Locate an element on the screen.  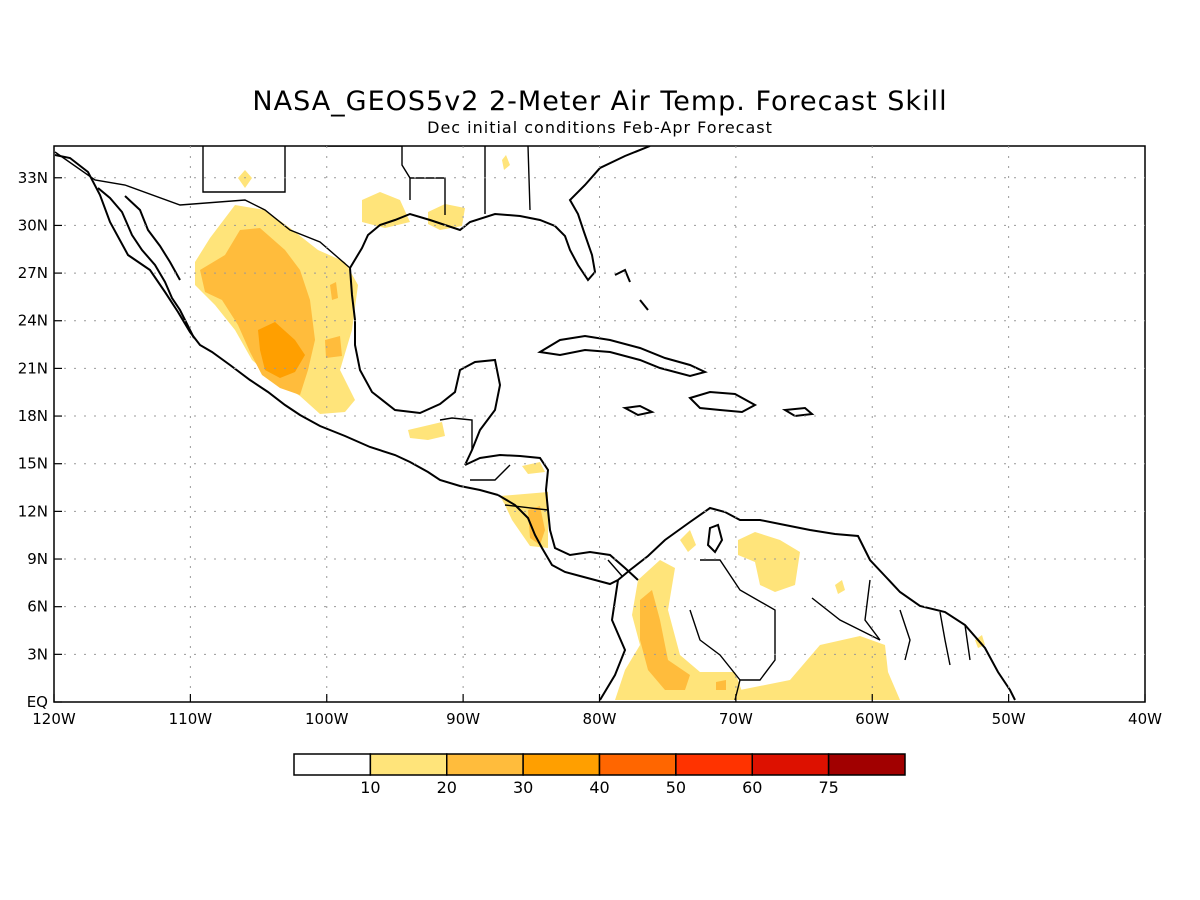
colorbar: 10 20 30 40 50 60 75 is located at coordinates (599, 775).